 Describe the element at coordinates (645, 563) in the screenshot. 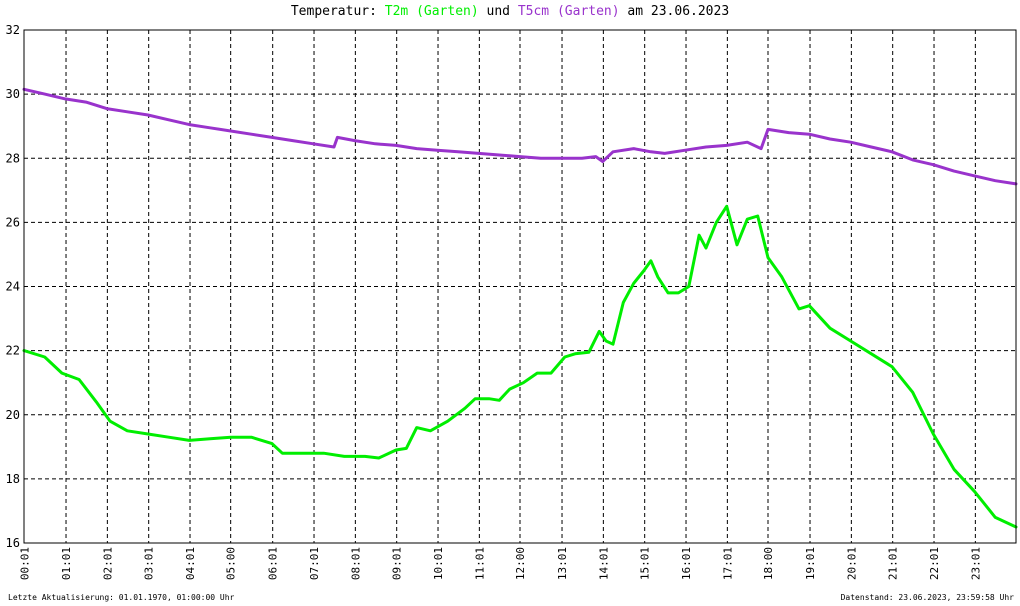

I see `x-tick-label: 15:01` at that location.